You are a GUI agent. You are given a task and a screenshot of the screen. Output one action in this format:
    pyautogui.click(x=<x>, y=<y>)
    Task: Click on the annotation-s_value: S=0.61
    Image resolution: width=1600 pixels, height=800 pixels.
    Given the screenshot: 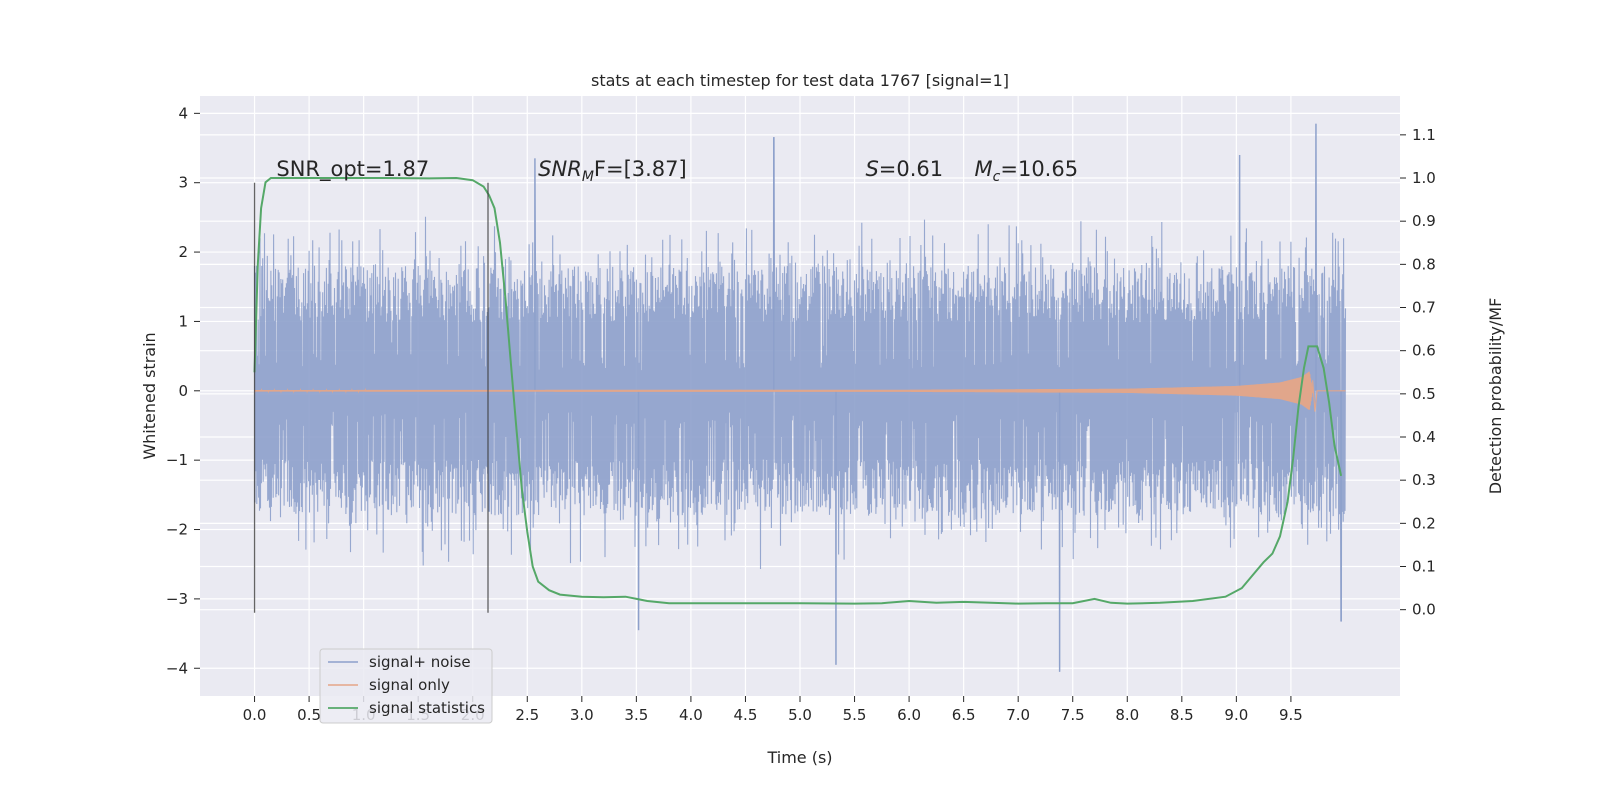 What is the action you would take?
    pyautogui.click(x=904, y=169)
    